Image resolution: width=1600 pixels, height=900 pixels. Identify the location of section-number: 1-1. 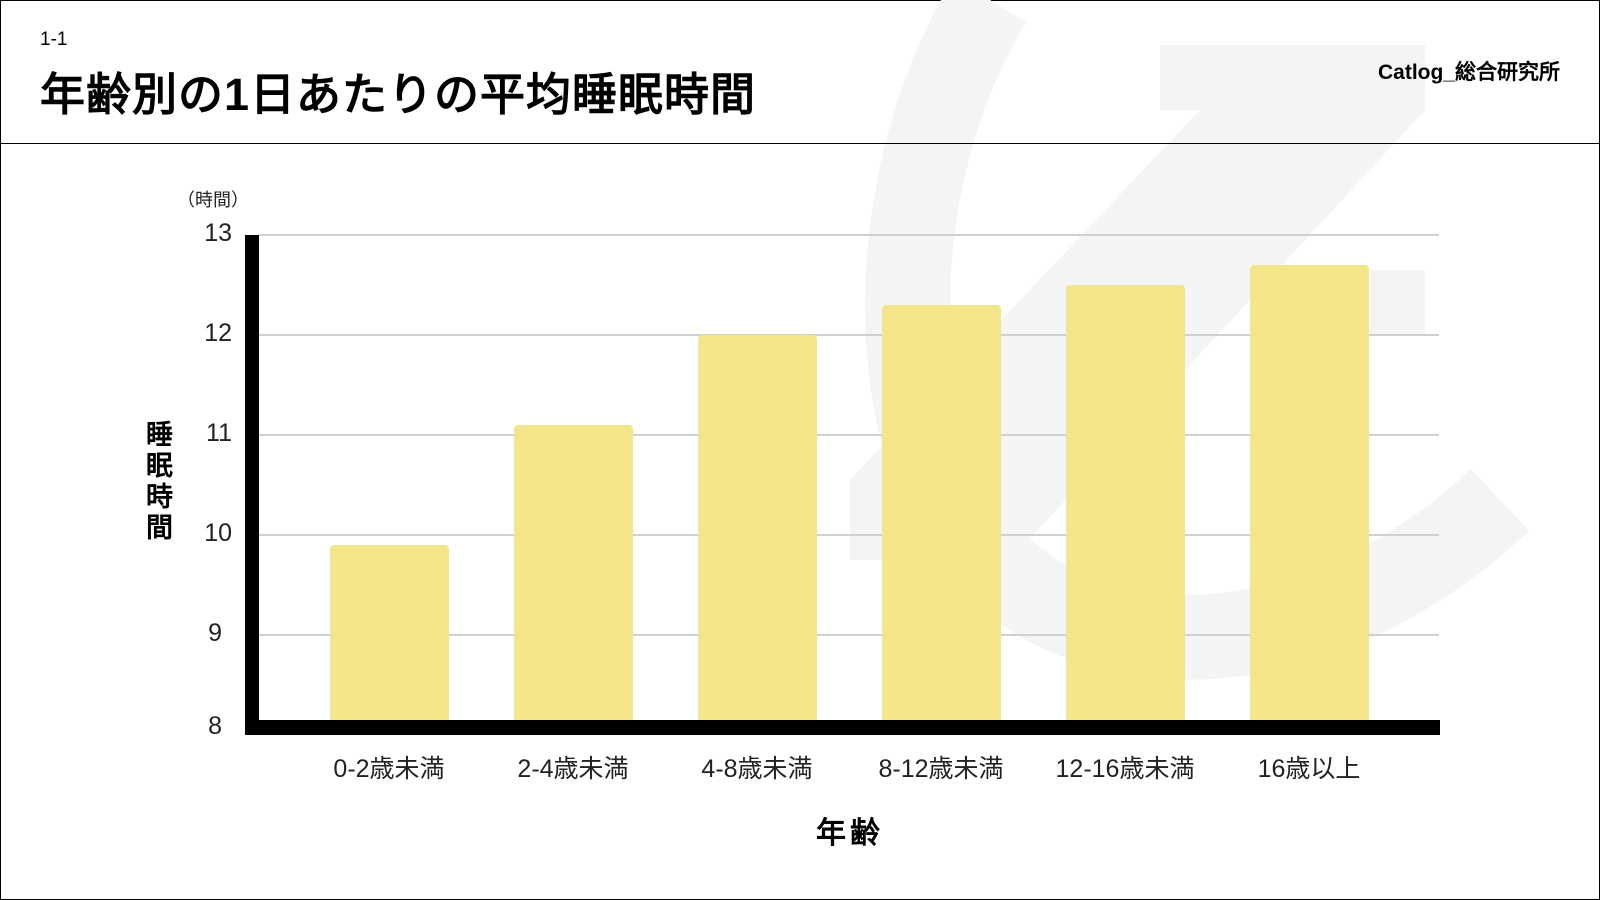
(54, 39).